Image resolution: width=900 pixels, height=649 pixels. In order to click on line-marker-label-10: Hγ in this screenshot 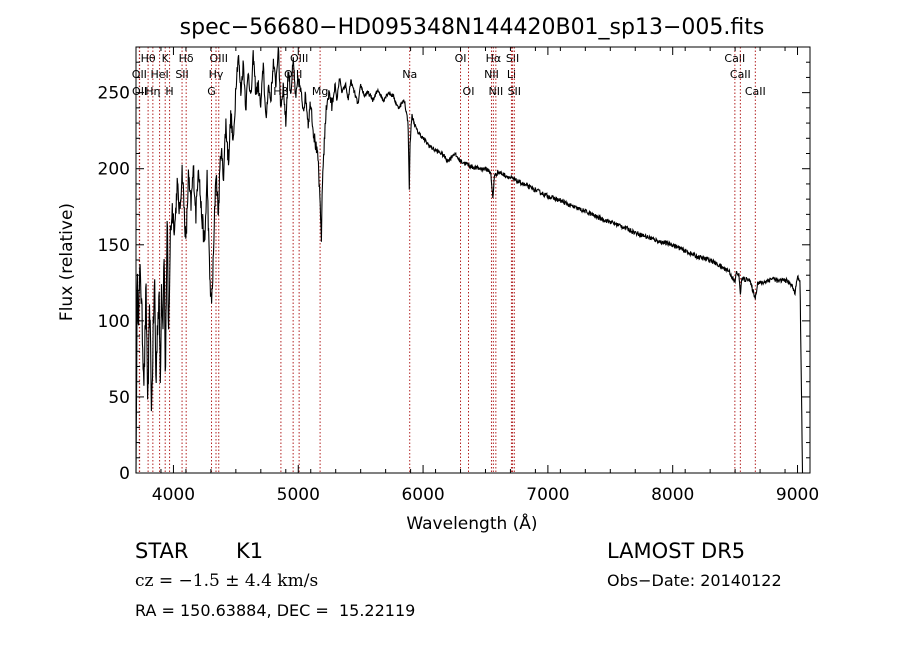, I will do `click(216, 74)`.